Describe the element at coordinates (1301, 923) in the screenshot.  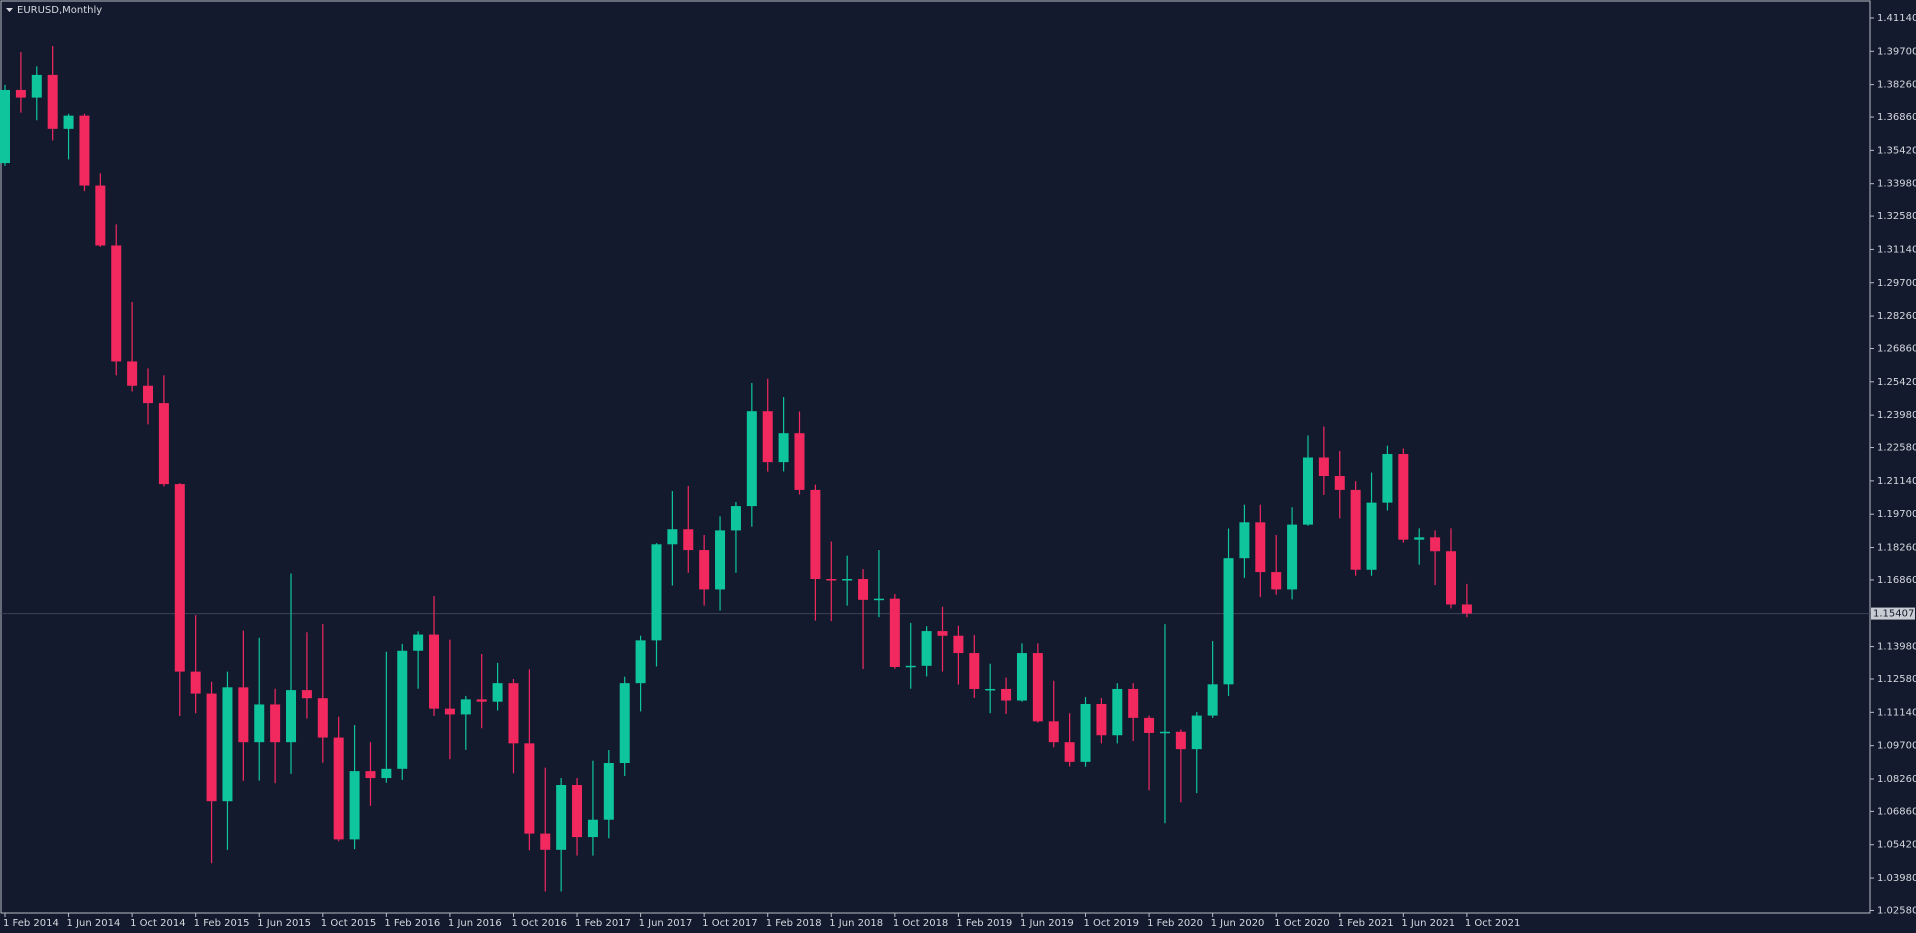
I see `x-tick-label: 1 Oct 2020` at that location.